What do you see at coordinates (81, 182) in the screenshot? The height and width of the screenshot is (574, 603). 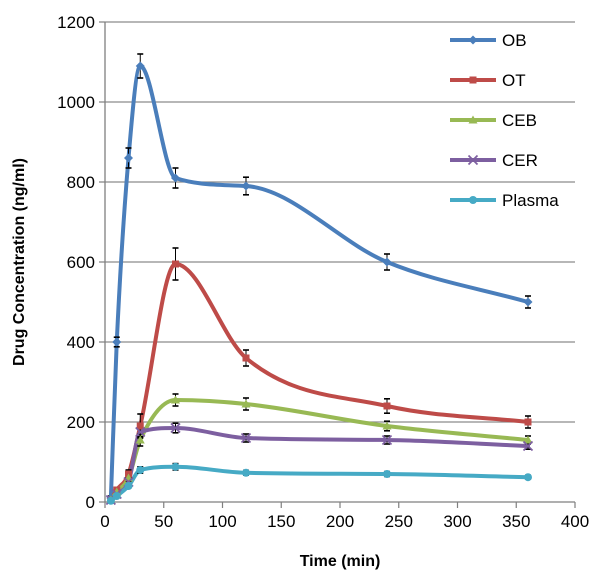 I see `y-tick-label: 800` at bounding box center [81, 182].